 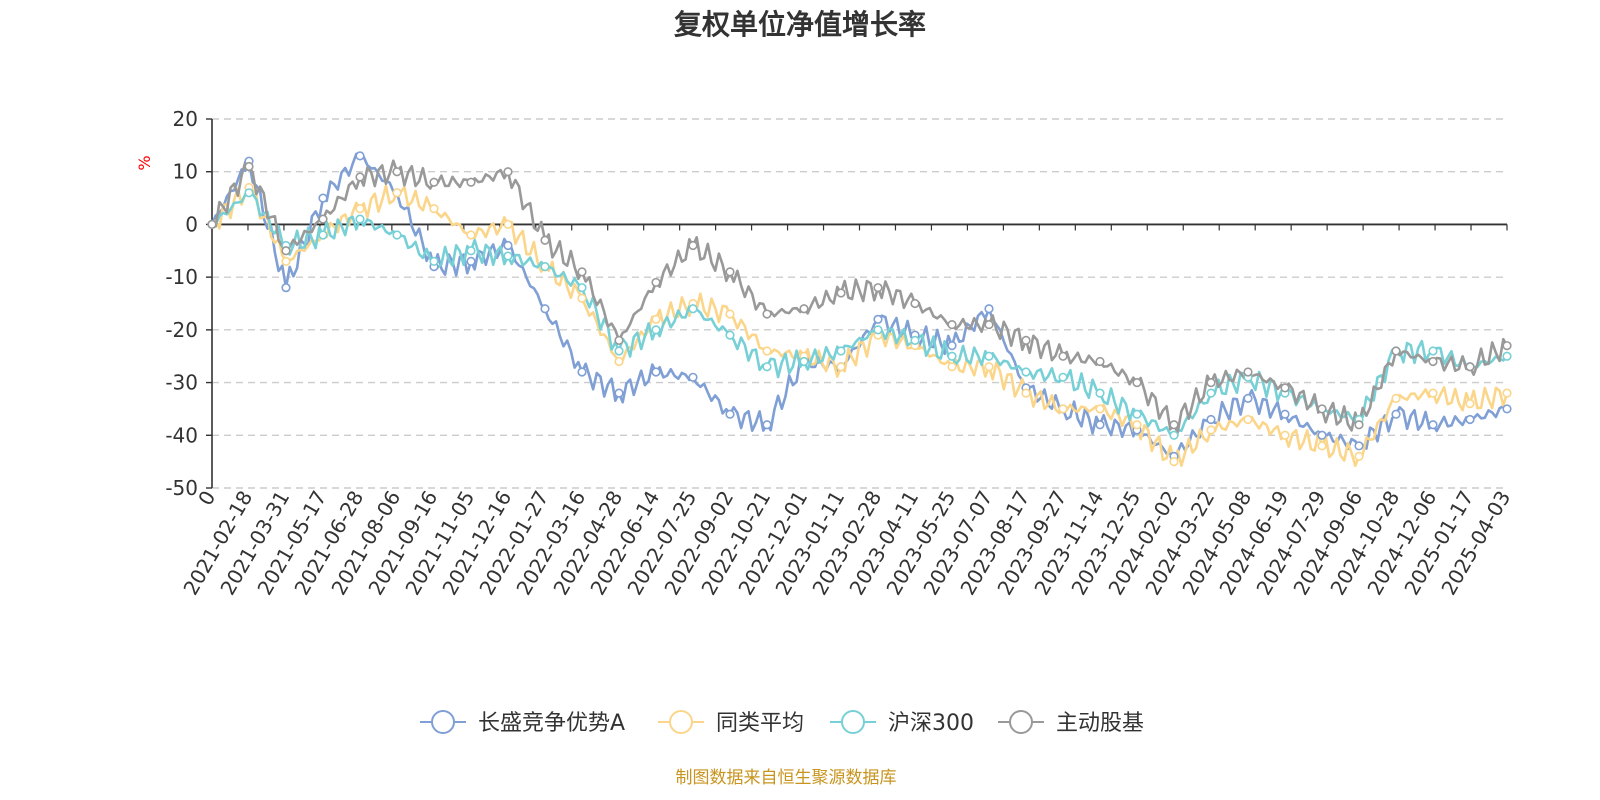 What do you see at coordinates (731, 723) in the screenshot?
I see `legend-item: 同类平均` at bounding box center [731, 723].